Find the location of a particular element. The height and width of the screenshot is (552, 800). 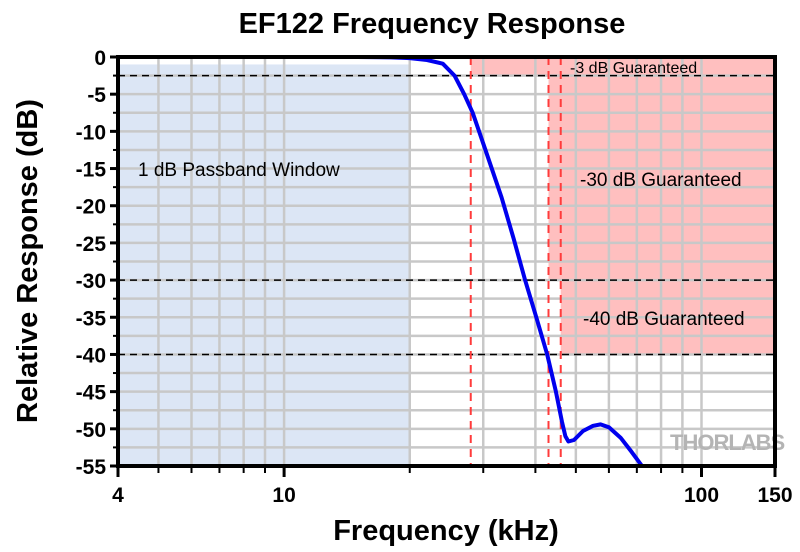

thorlabs-watermark: THORLABS is located at coordinates (727, 442).